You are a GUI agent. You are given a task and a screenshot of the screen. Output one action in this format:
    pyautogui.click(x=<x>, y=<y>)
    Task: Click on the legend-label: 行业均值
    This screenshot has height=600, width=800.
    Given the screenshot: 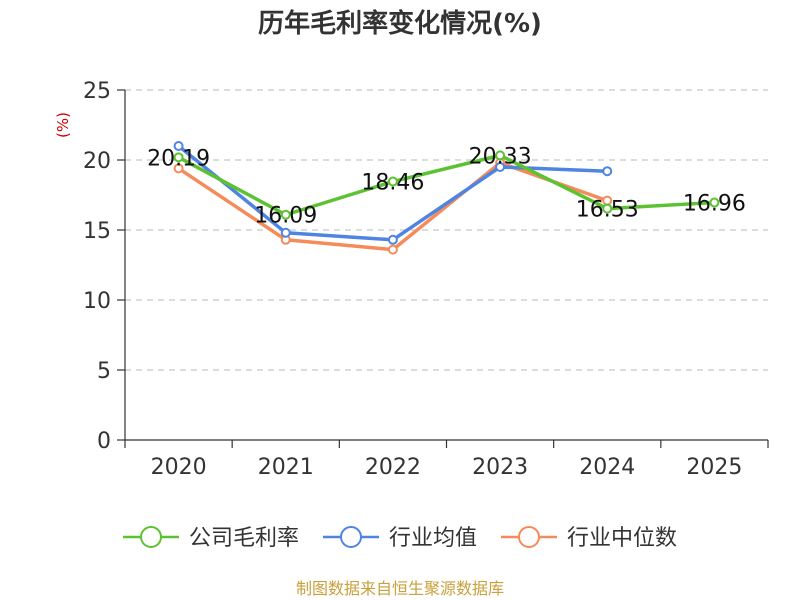 What is the action you would take?
    pyautogui.click(x=433, y=538)
    